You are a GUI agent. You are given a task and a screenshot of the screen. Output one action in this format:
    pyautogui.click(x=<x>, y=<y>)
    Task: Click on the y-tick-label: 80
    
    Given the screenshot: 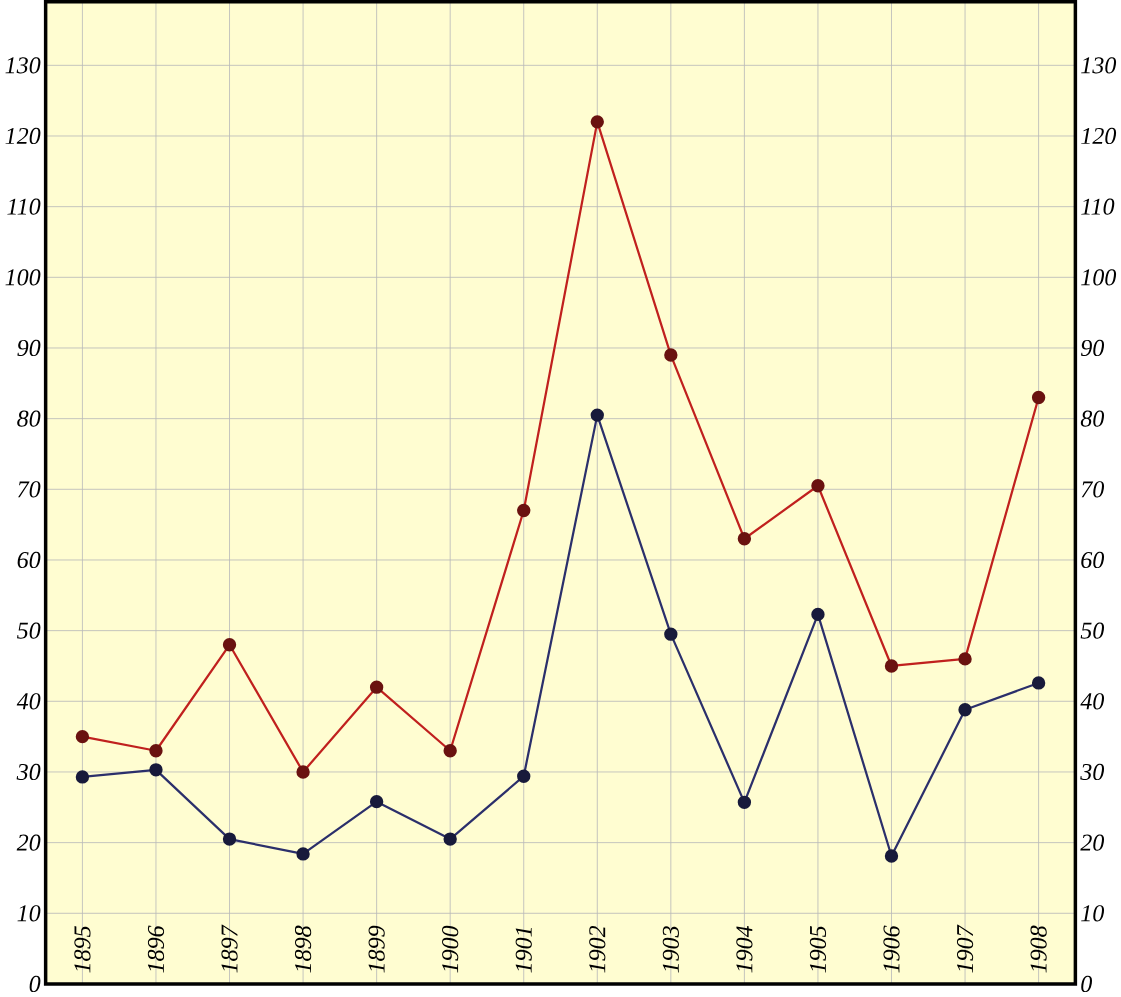 What is the action you would take?
    pyautogui.click(x=29, y=418)
    